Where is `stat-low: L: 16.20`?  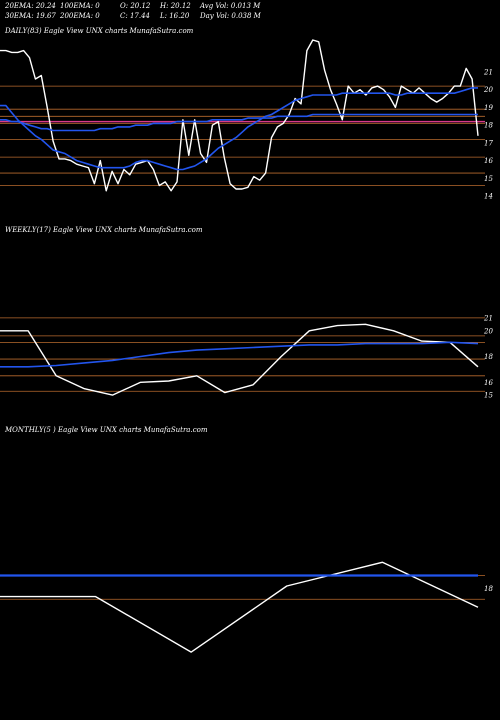 stat-low: L: 16.20 is located at coordinates (175, 16).